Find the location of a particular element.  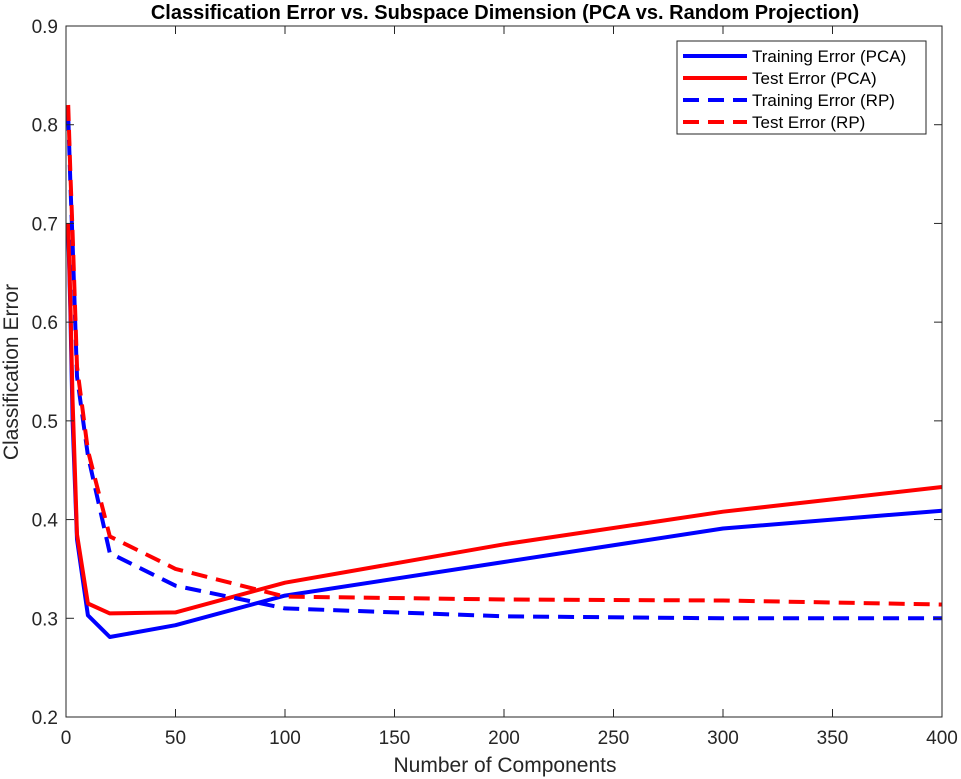

x-tick-label: 350 is located at coordinates (833, 738).